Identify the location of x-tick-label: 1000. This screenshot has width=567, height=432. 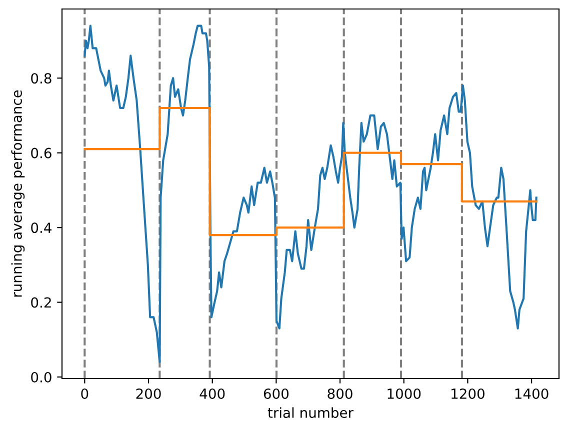
(404, 393).